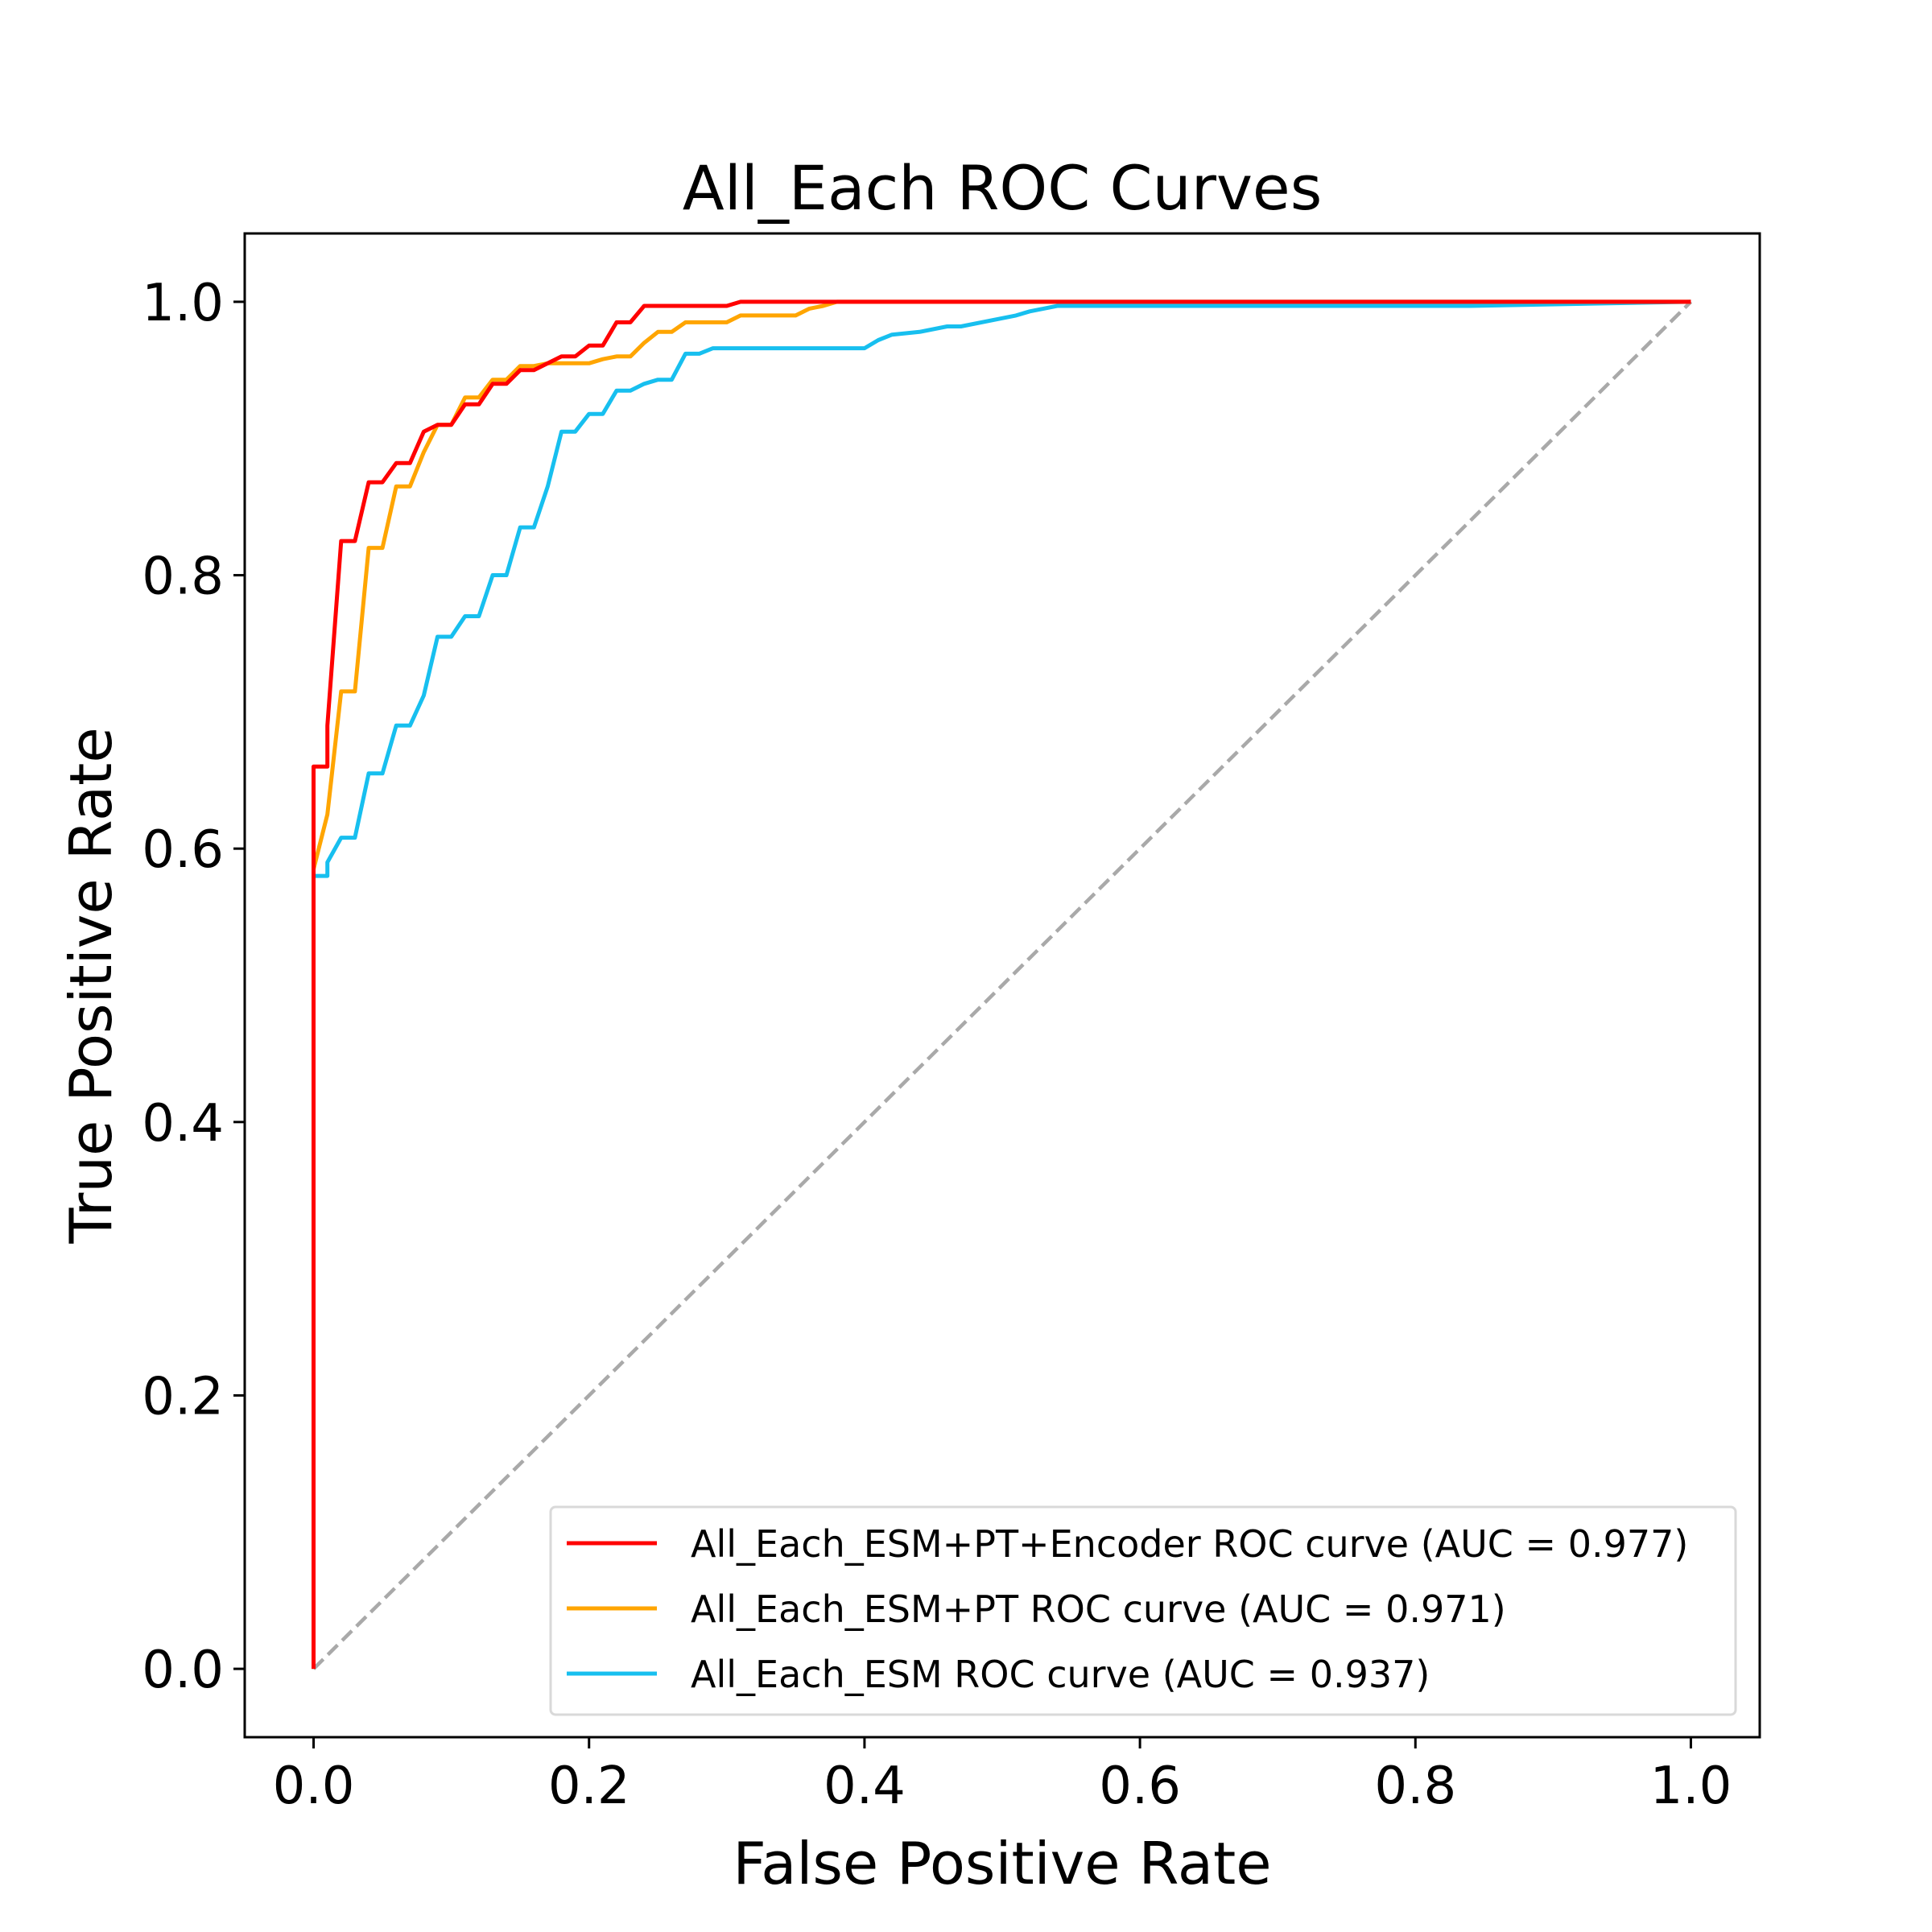 The image size is (1932, 1932). Describe the element at coordinates (1140, 1786) in the screenshot. I see `x-tick-label: 0.6` at that location.